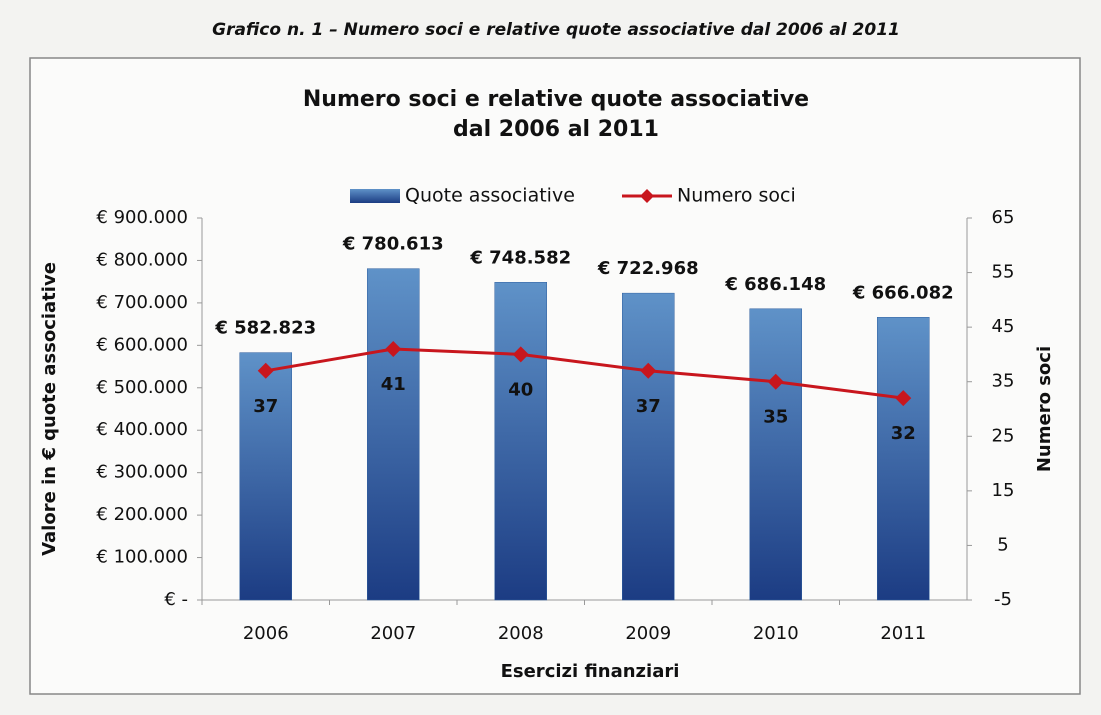  Describe the element at coordinates (520, 389) in the screenshot. I see `line-value-label: 40` at that location.